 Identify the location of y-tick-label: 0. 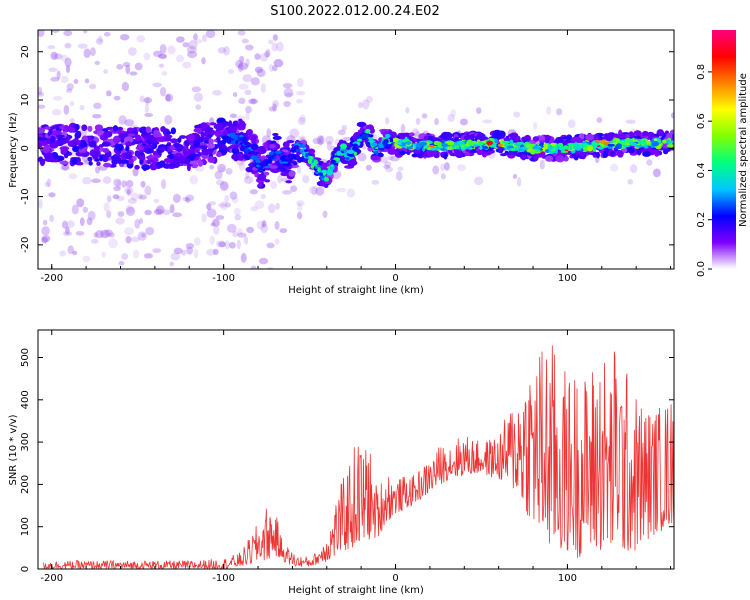
(25, 148).